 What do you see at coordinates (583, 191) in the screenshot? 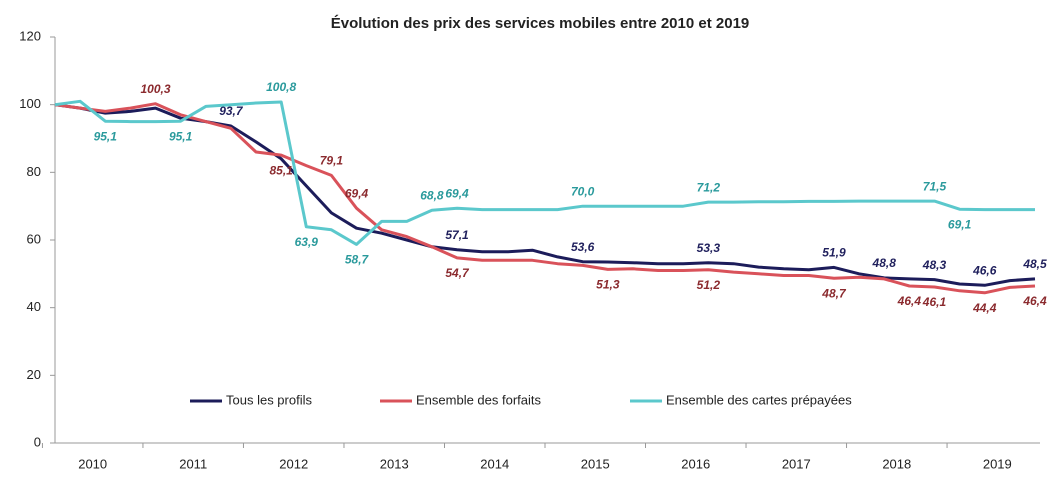
I see `value-label: 70,0` at bounding box center [583, 191].